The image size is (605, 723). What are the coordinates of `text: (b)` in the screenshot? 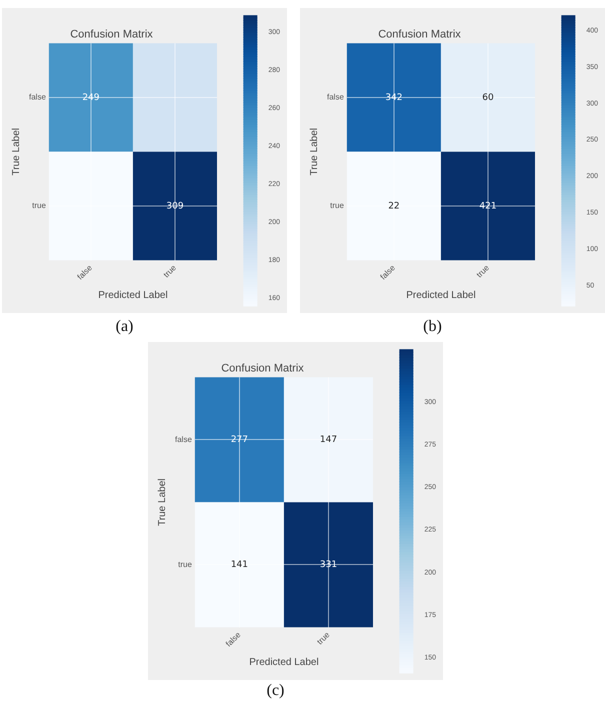 It's located at (432, 327).